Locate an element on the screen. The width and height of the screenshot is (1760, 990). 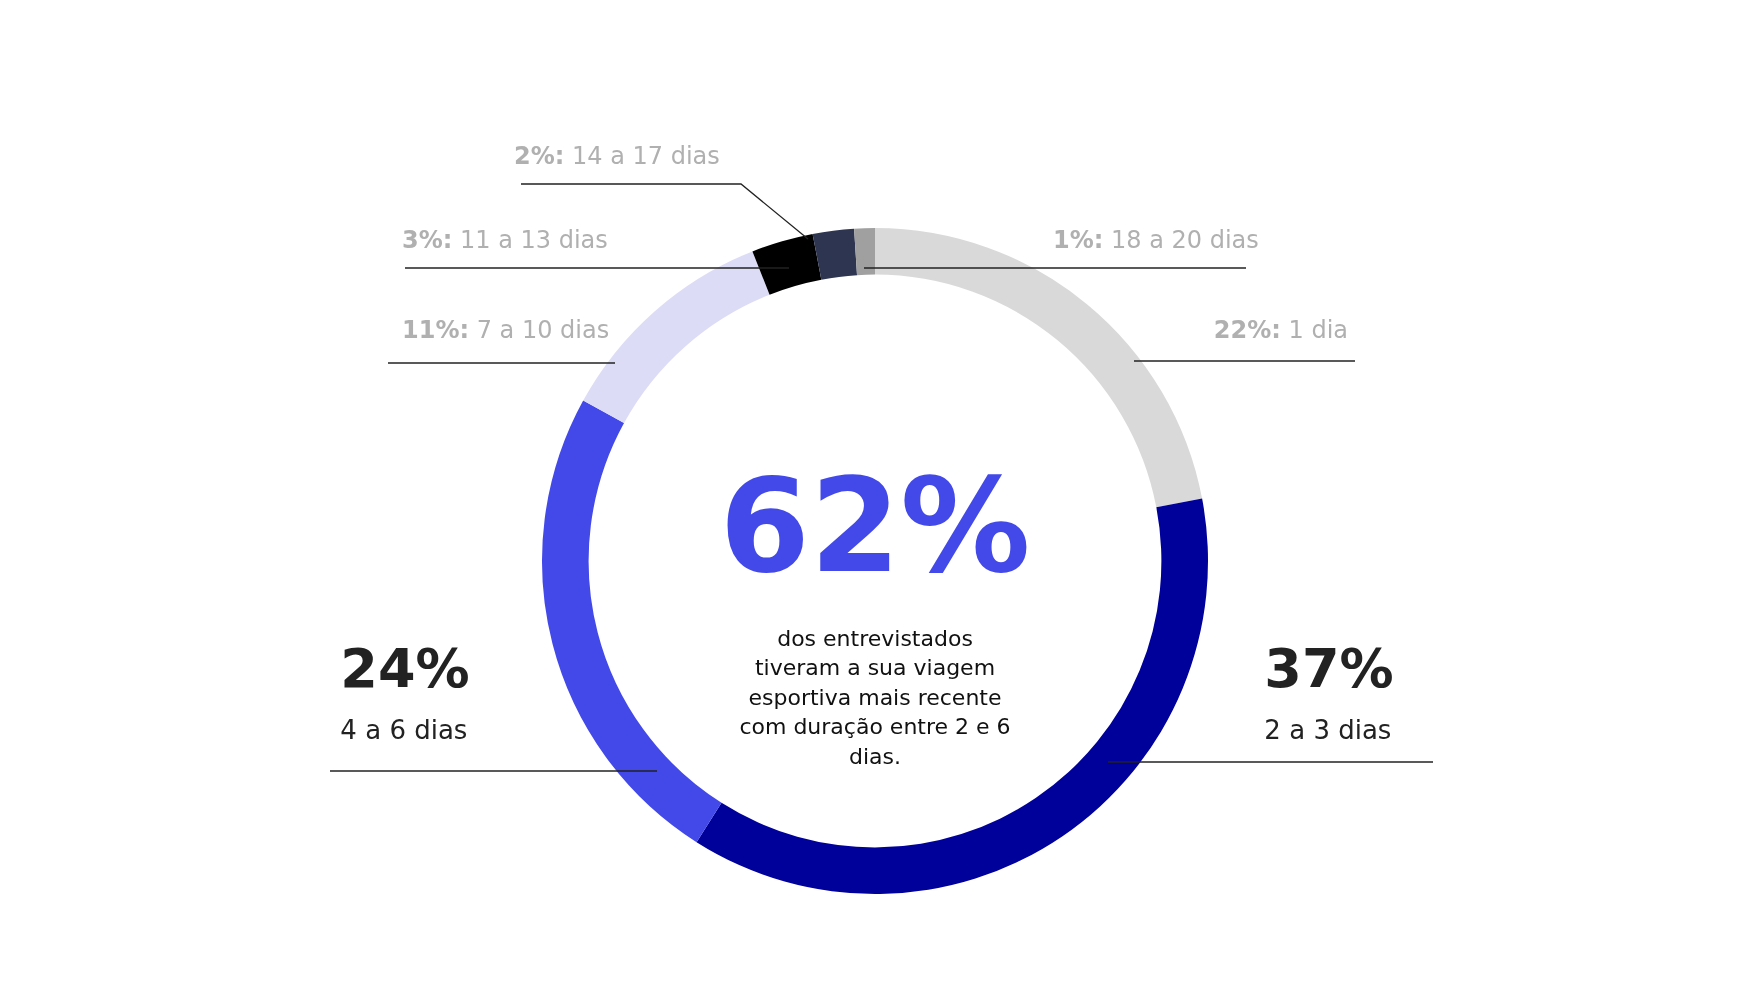
slice-label: 11 a 13 dias is located at coordinates (530, 240).